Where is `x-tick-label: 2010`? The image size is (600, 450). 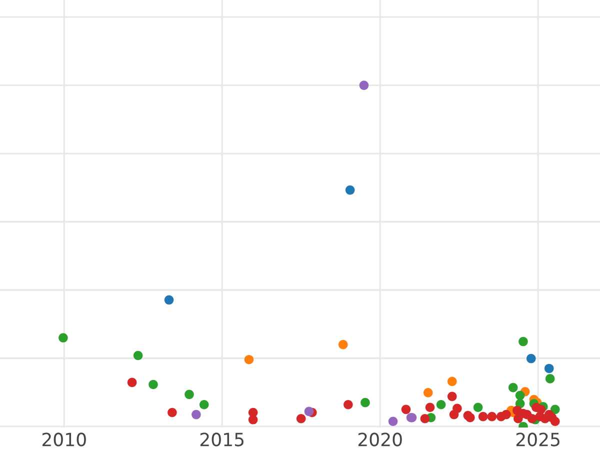
x-tick-label: 2010 is located at coordinates (64, 439).